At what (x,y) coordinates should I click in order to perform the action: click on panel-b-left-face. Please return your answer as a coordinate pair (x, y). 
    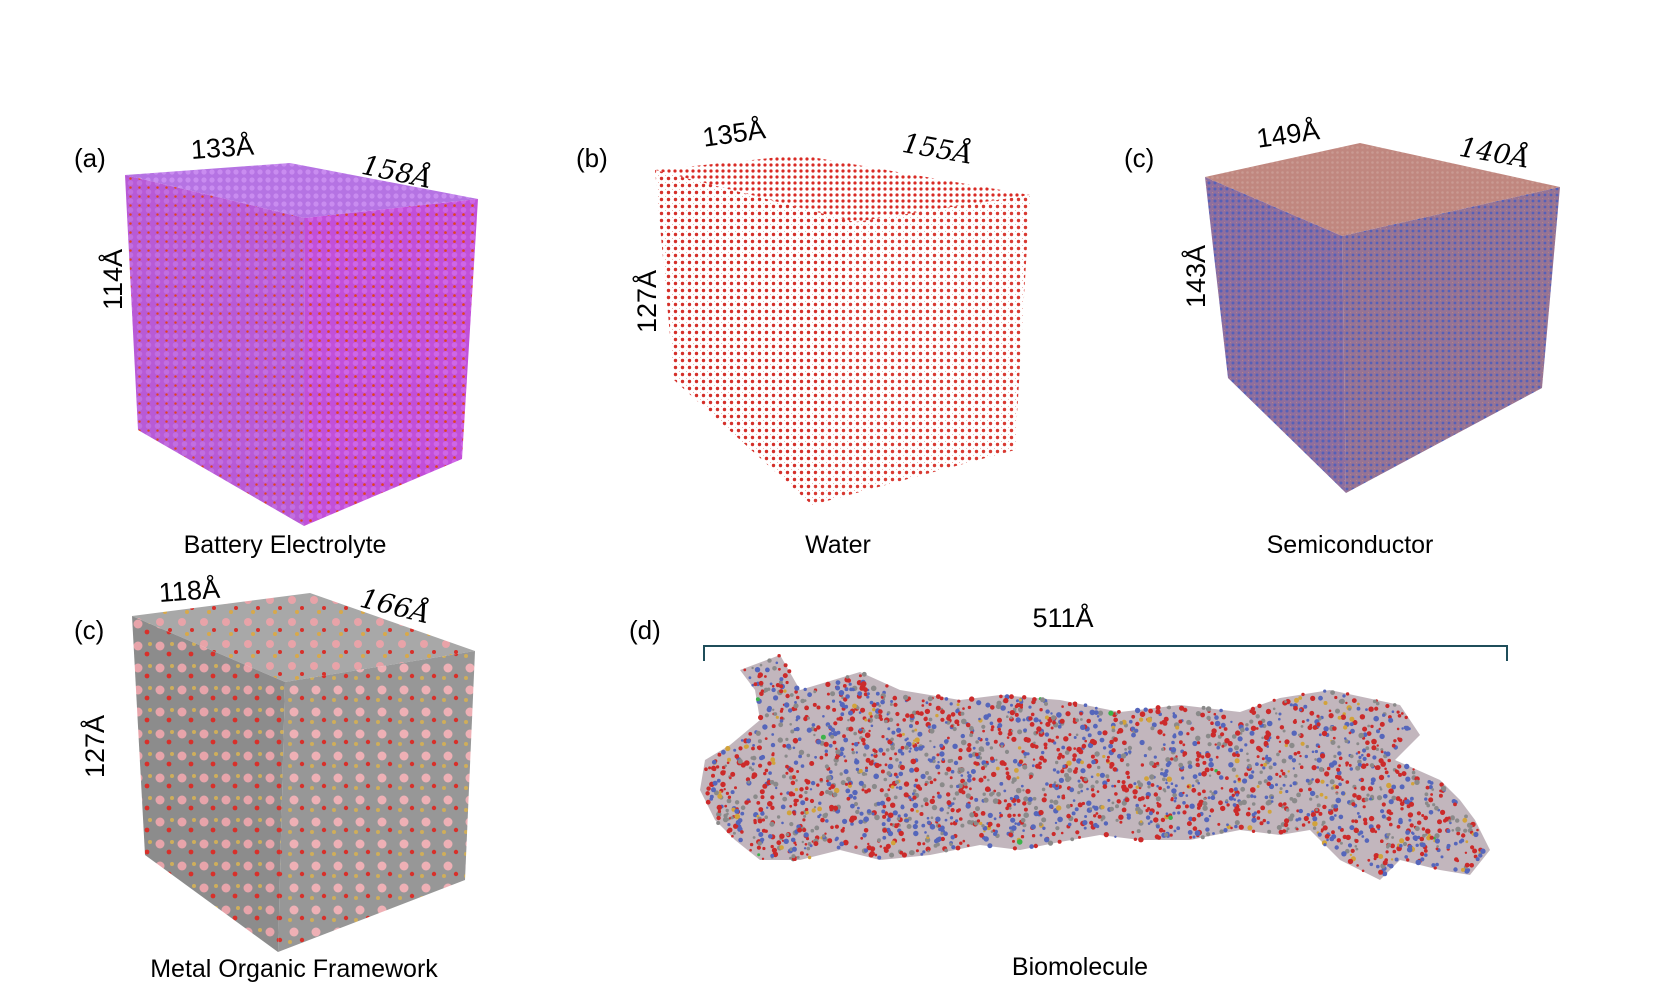
    Looking at the image, I should click on (755, 337).